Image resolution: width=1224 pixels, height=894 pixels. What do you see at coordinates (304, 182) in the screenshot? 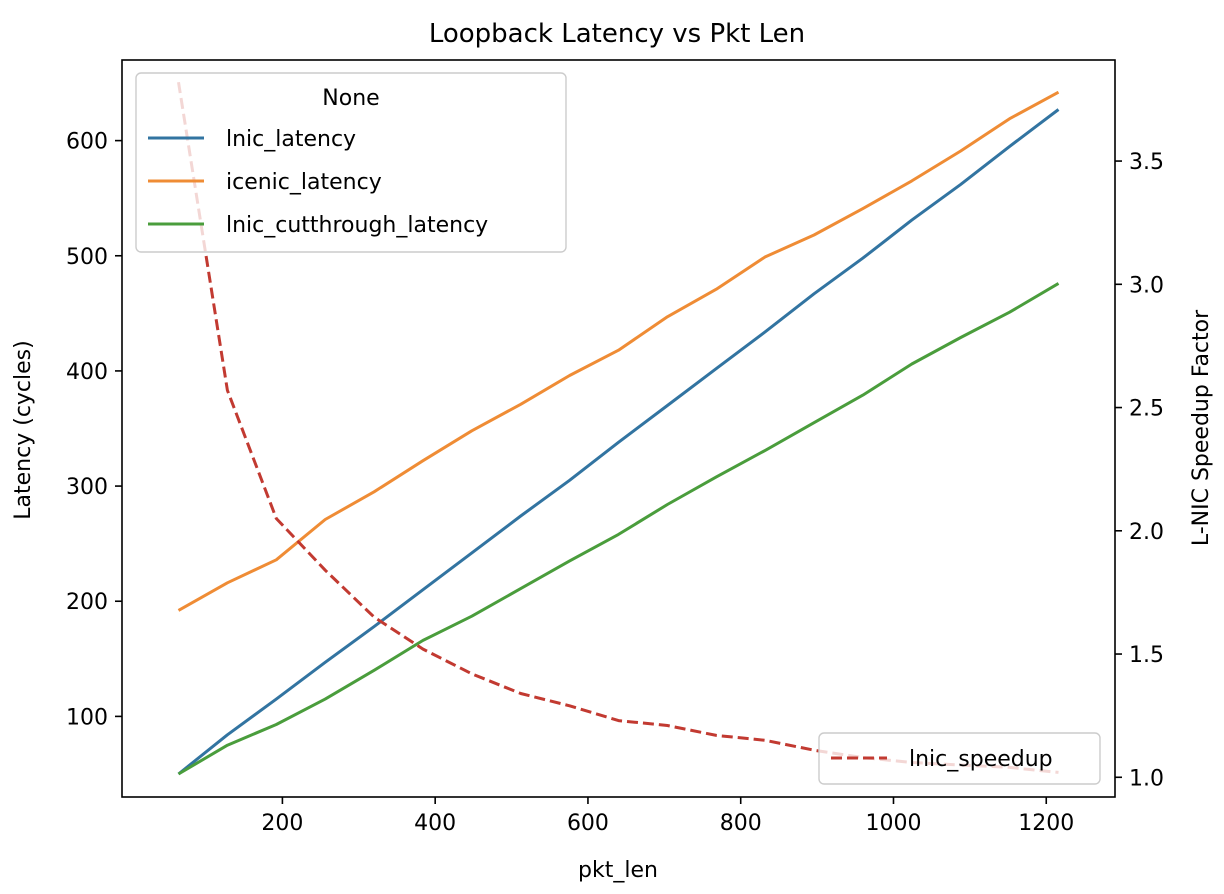
I see `legend-label-icenic-latency: icenic_latency` at bounding box center [304, 182].